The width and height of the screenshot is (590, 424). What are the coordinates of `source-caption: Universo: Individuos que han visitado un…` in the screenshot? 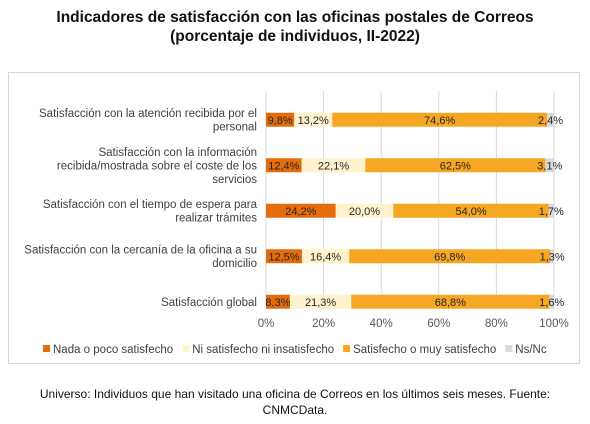 It's located at (295, 402).